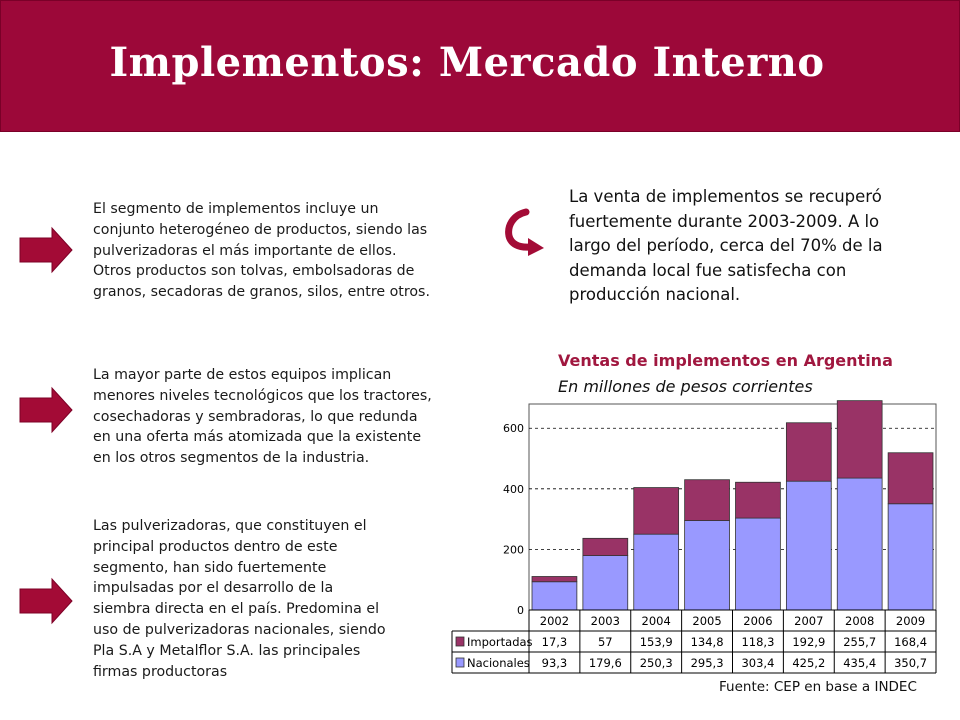 This screenshot has width=960, height=720. Describe the element at coordinates (707, 642) in the screenshot. I see `data-label-importadas: 134,8` at that location.